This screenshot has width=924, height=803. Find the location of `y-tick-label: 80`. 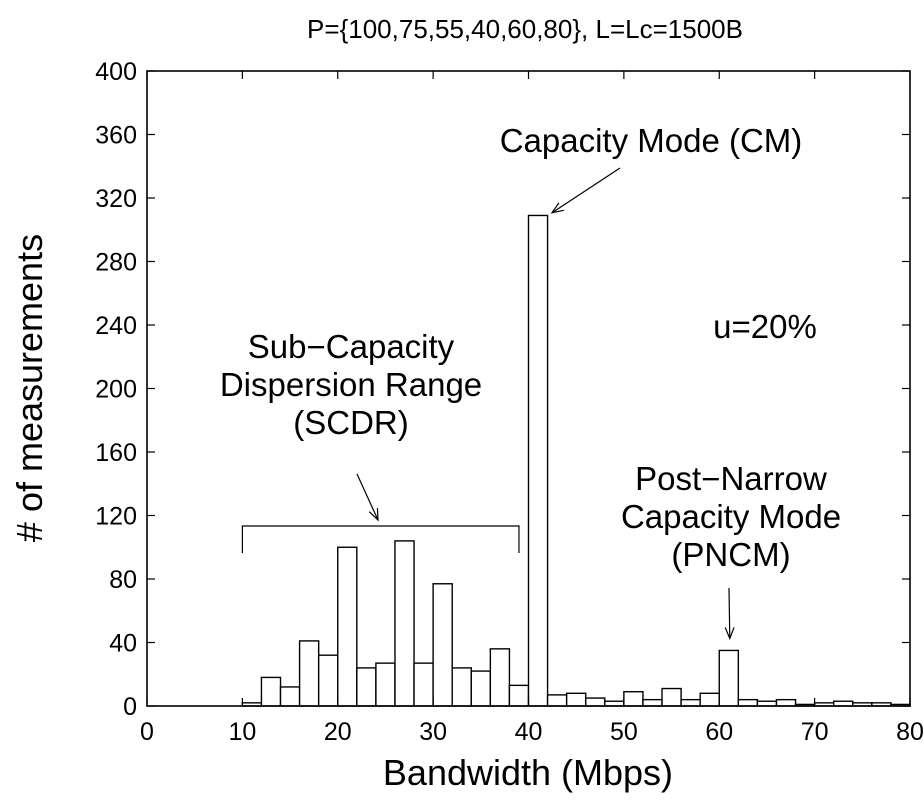

y-tick-label: 80 is located at coordinates (123, 580).